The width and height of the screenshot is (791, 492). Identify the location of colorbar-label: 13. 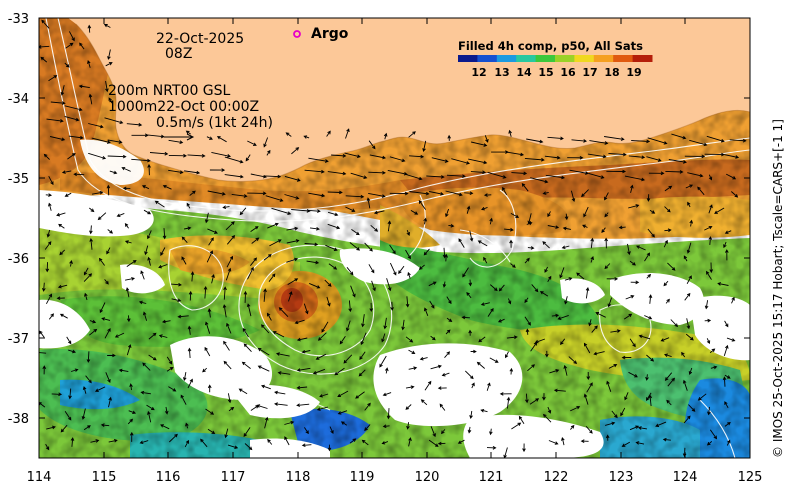
(501, 72).